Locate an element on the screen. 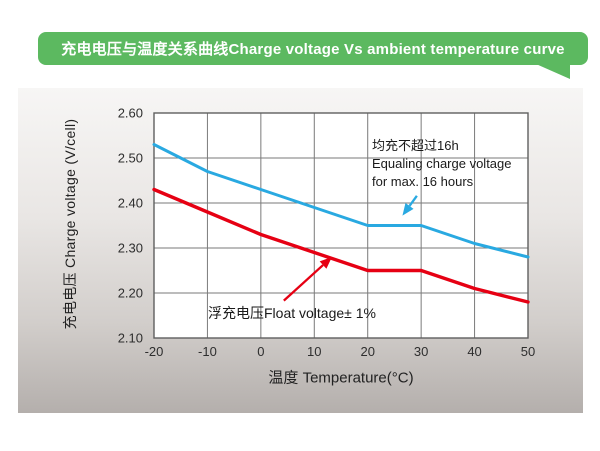 Image resolution: width=600 pixels, height=451 pixels. equalize-arrow-line is located at coordinates (413, 201).